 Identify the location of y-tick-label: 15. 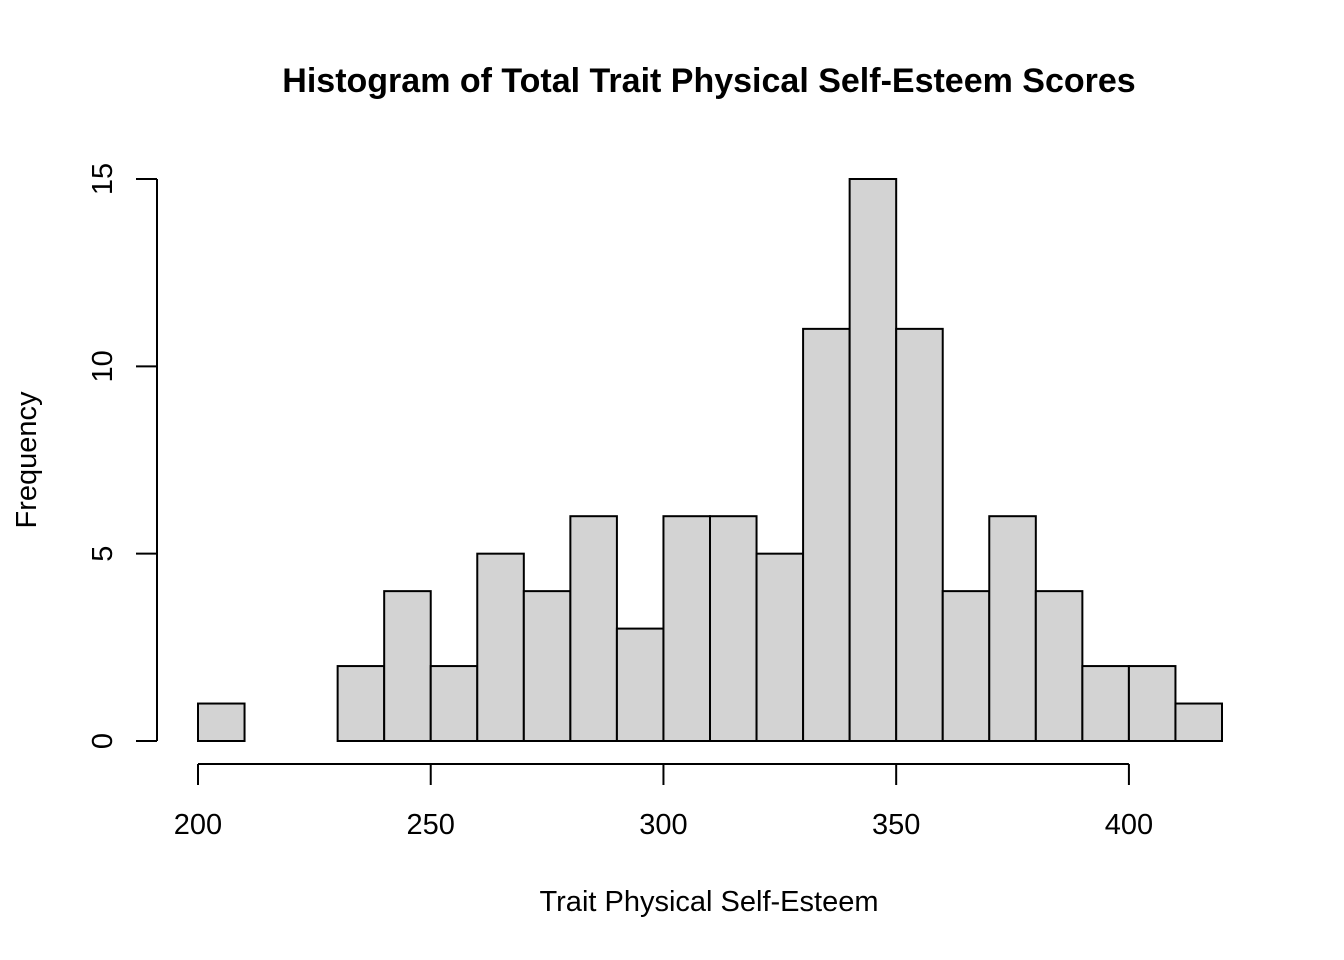
(103, 179).